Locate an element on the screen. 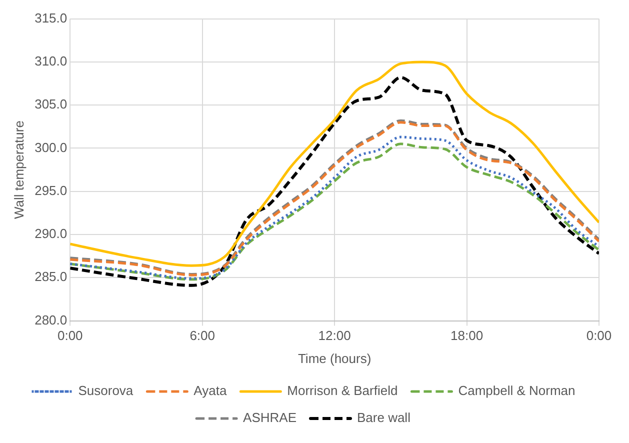 The width and height of the screenshot is (629, 443). x-tick-label: 6:00 is located at coordinates (203, 336).